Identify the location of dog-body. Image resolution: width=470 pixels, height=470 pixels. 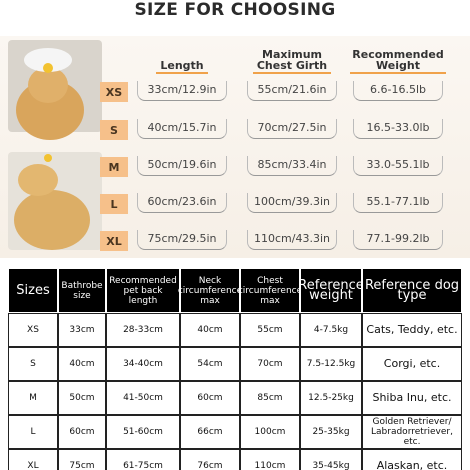
(52, 220).